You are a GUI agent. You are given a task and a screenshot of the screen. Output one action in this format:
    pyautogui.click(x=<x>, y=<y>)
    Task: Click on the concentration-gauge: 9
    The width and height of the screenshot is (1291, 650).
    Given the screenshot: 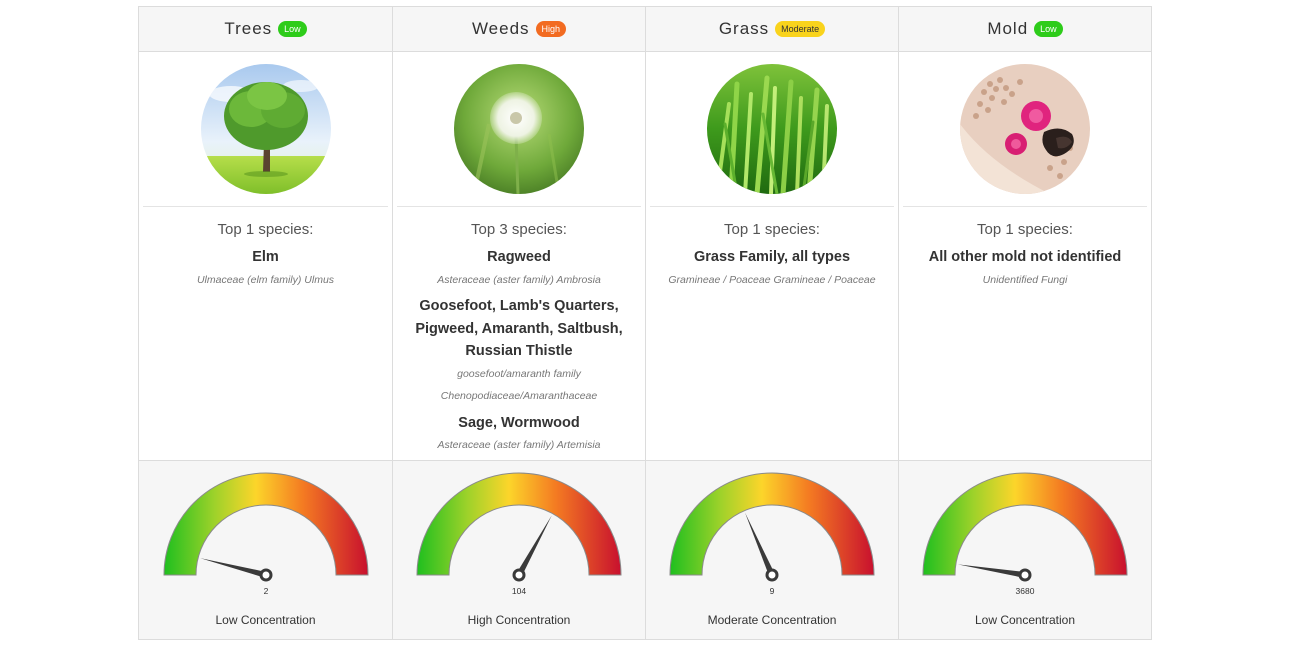 What is the action you would take?
    pyautogui.click(x=772, y=534)
    